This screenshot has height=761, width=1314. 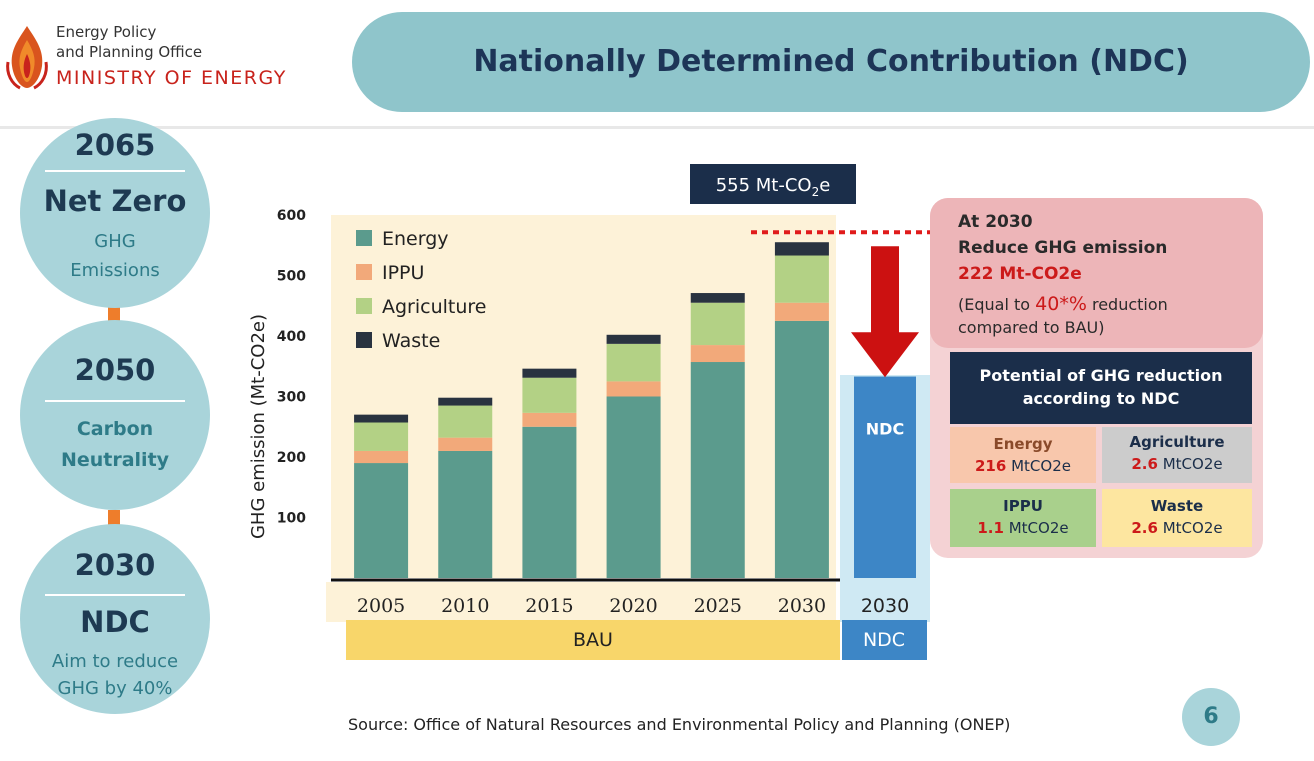 What do you see at coordinates (1023, 444) in the screenshot?
I see `potential-cell-name: Energy` at bounding box center [1023, 444].